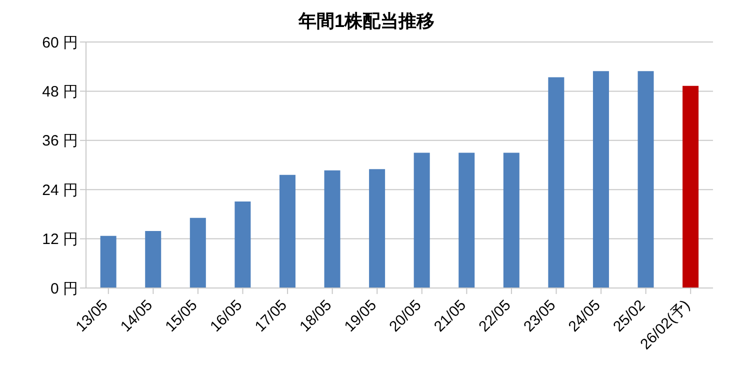 Image resolution: width=733 pixels, height=380 pixels. Describe the element at coordinates (60, 190) in the screenshot. I see `y-tick-label: 24 円` at that location.